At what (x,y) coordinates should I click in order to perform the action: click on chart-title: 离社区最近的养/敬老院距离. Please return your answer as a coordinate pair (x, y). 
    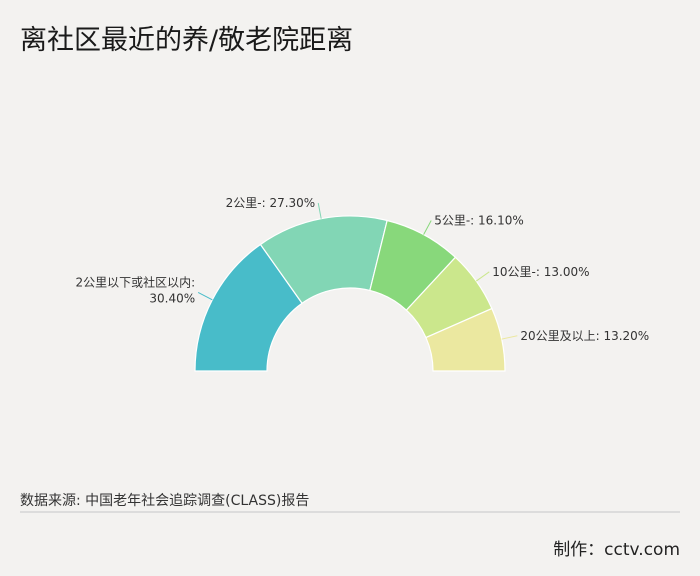
    Looking at the image, I should click on (187, 40).